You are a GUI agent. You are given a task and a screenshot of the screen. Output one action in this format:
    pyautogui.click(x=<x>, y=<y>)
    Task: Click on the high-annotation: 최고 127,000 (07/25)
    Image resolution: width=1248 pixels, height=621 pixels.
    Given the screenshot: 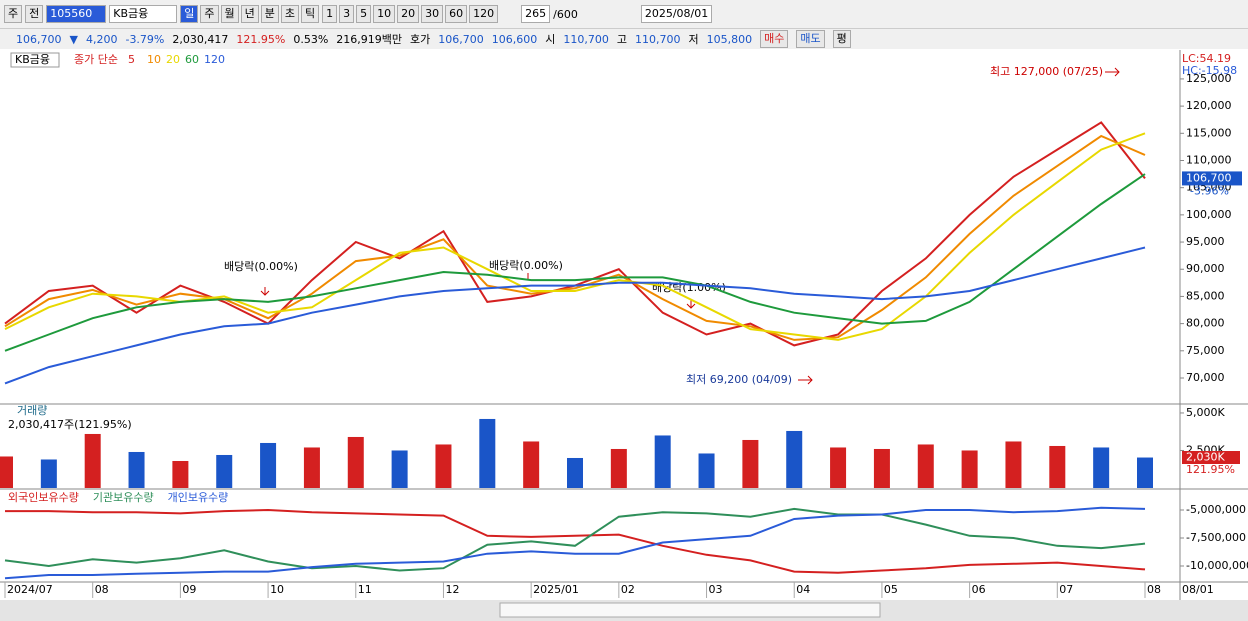 What is the action you would take?
    pyautogui.click(x=1046, y=71)
    